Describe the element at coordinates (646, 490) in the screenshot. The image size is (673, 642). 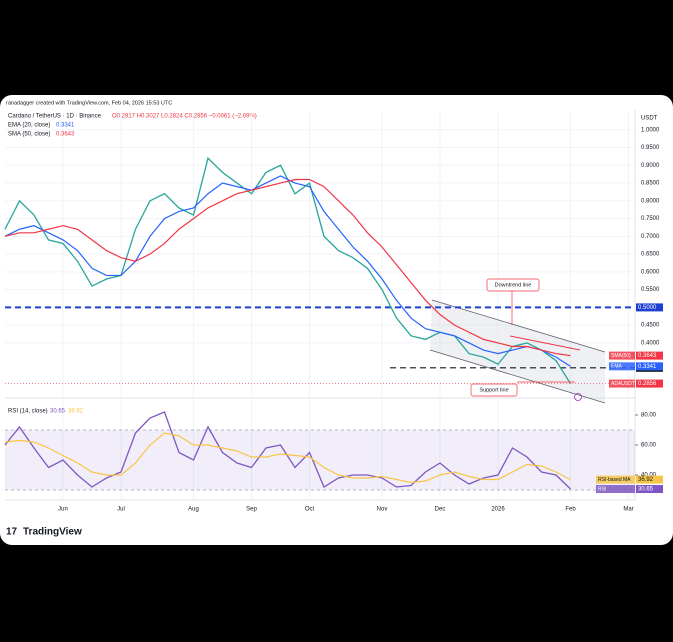
I see `rsi-tag: 30.65` at that location.